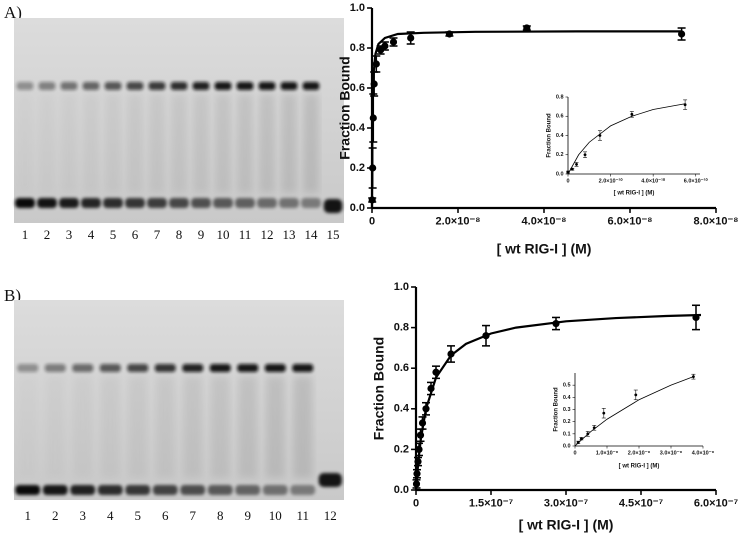 This screenshot has height=537, width=745. What do you see at coordinates (312, 234) in the screenshot?
I see `lane-label: 14` at bounding box center [312, 234].